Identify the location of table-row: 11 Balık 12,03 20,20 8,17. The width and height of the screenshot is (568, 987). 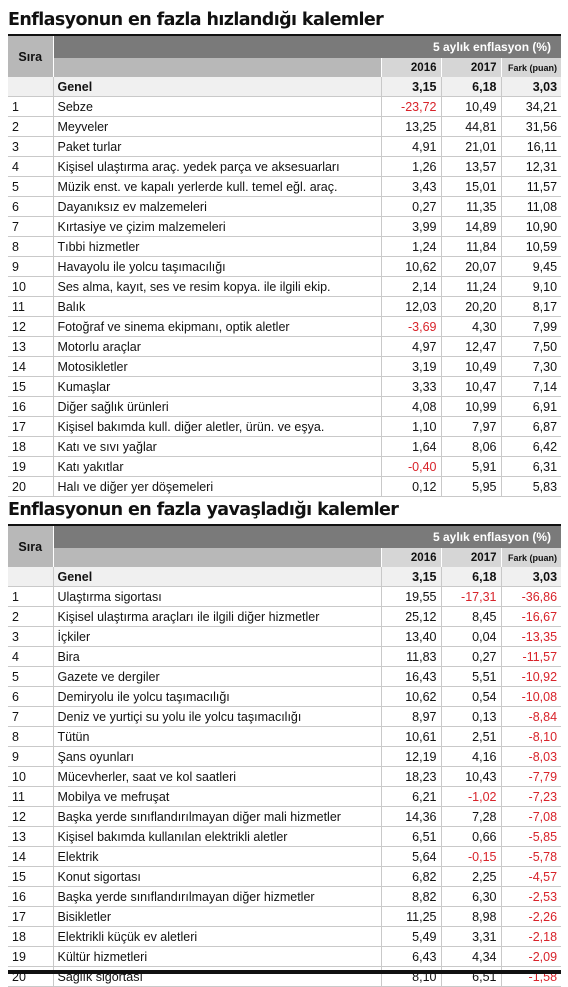
(285, 306).